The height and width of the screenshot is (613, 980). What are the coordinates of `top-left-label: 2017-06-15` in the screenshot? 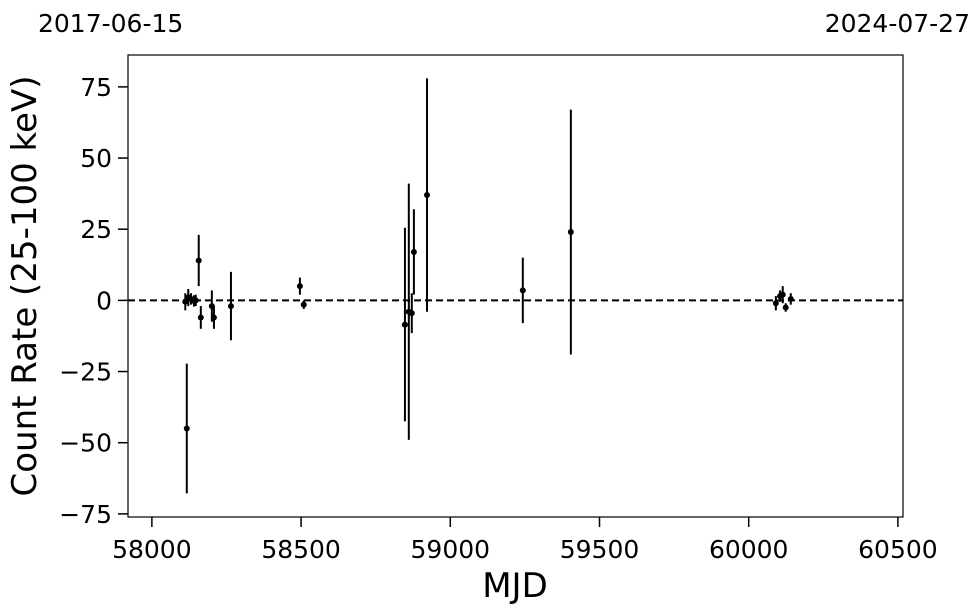 It's located at (110, 23).